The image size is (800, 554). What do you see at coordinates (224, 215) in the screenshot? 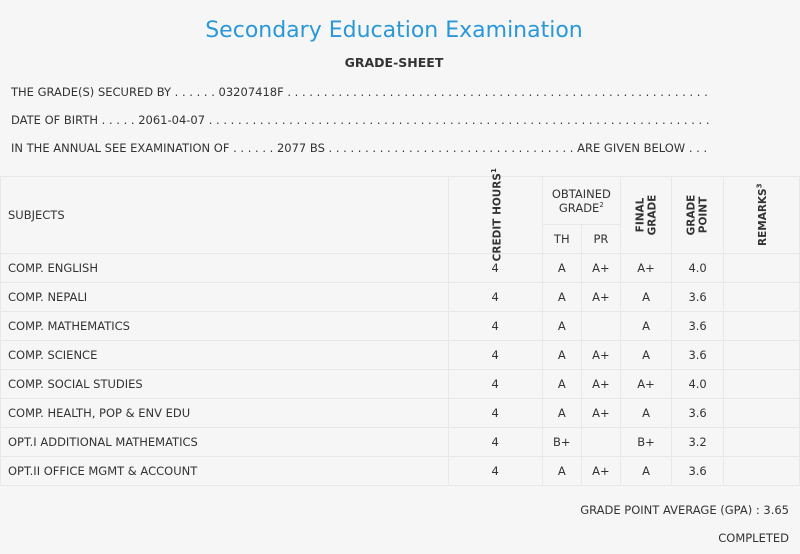
I see `subjects-header: SUBJECTS` at bounding box center [224, 215].